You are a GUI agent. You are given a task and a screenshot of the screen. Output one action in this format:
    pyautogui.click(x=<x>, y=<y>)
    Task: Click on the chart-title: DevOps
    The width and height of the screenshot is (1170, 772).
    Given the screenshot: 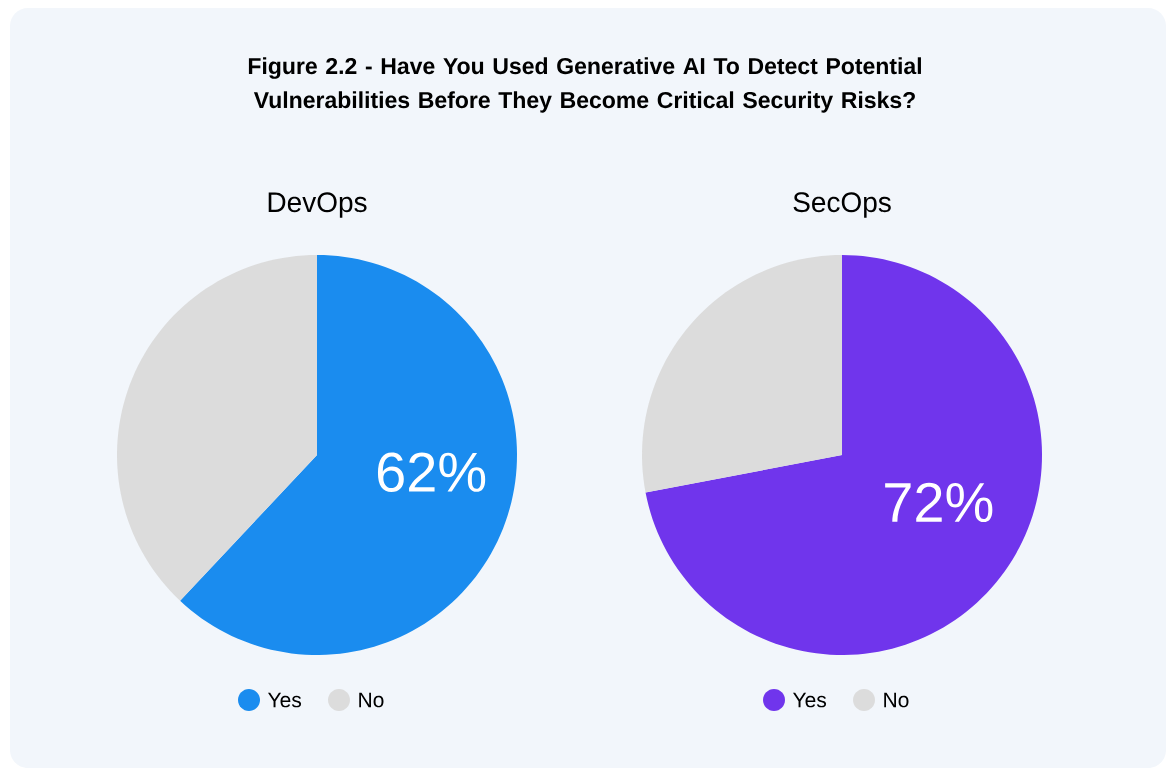 What is the action you would take?
    pyautogui.click(x=317, y=205)
    